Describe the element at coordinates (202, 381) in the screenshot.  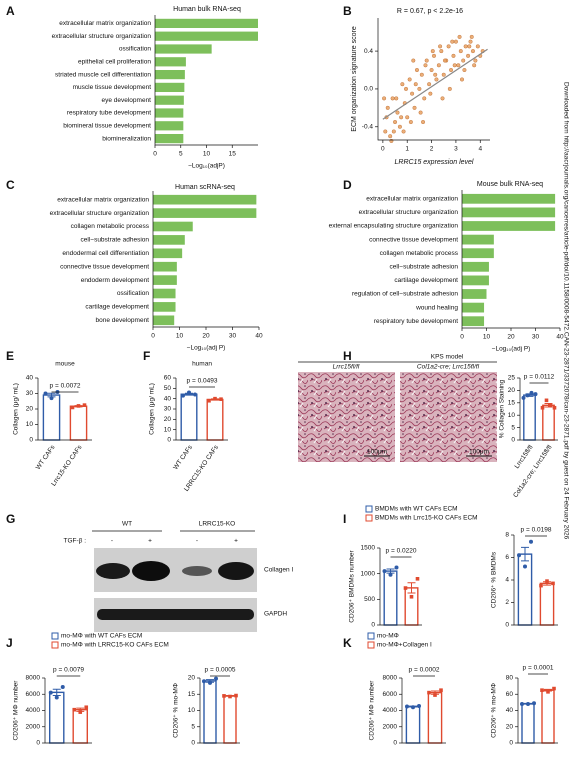
I see `p-value: p = 0.0493` at that location.